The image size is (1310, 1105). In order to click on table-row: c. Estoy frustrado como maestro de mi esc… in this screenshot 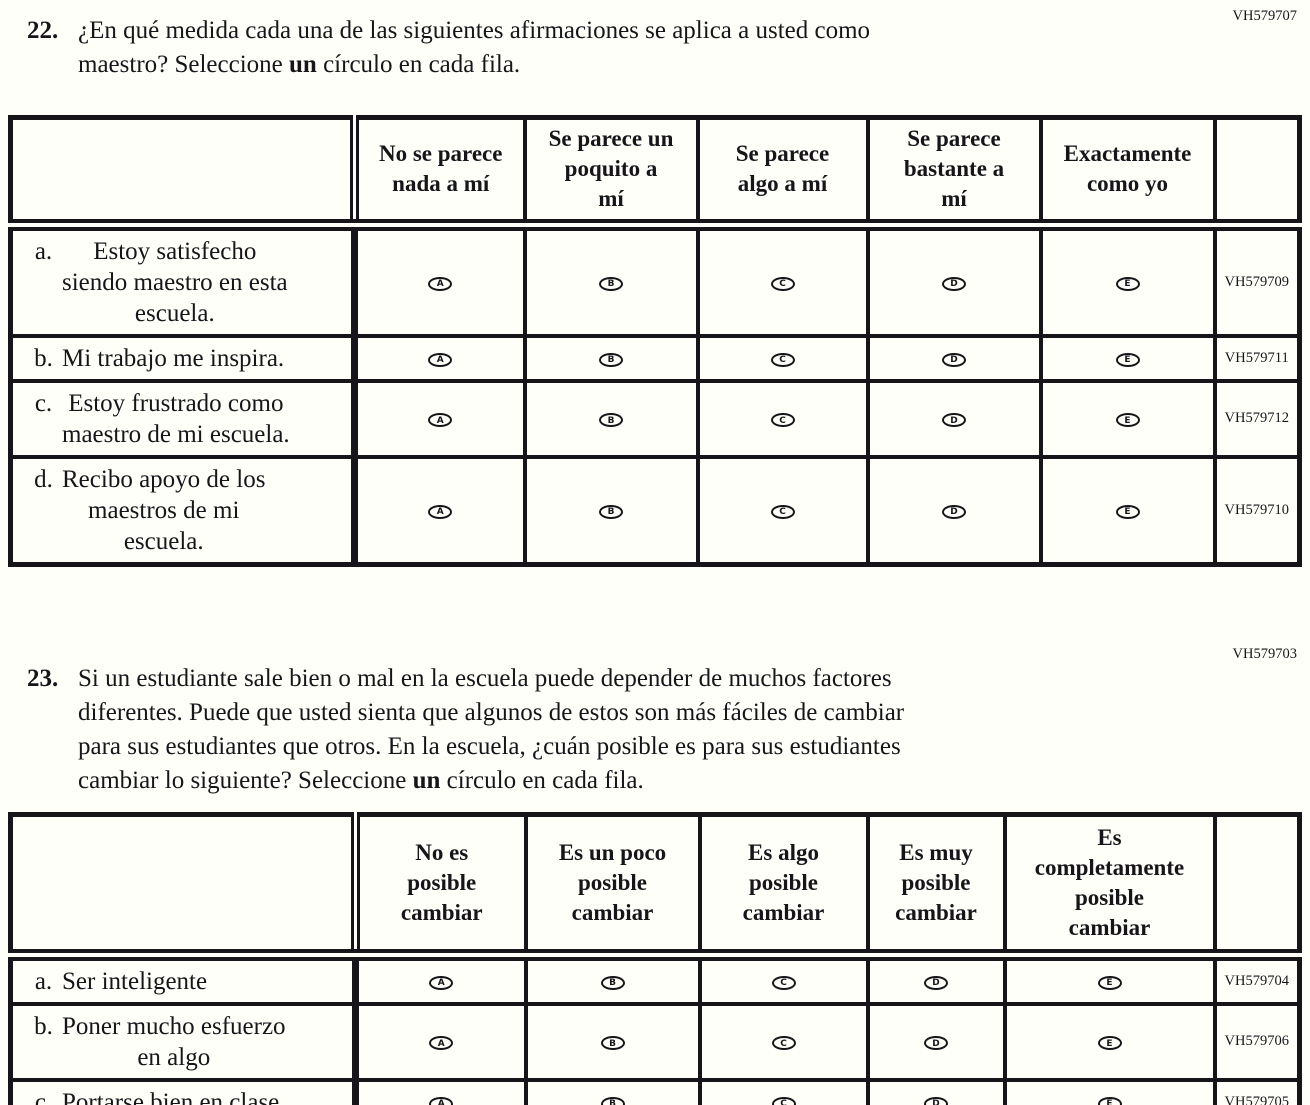, I will do `click(655, 418)`.